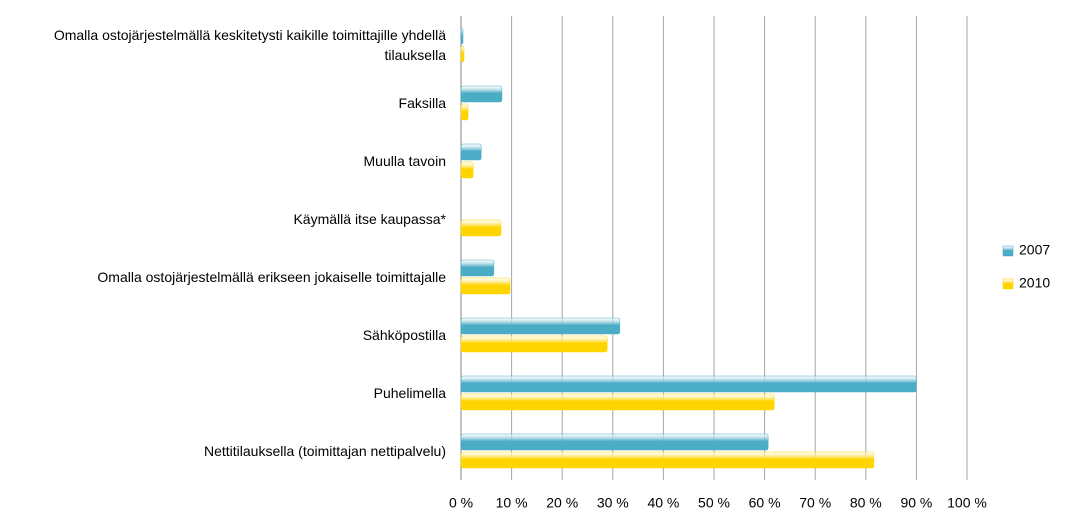 Image resolution: width=1077 pixels, height=518 pixels. Describe the element at coordinates (765, 503) in the screenshot. I see `x-tick-label: 60 %` at that location.